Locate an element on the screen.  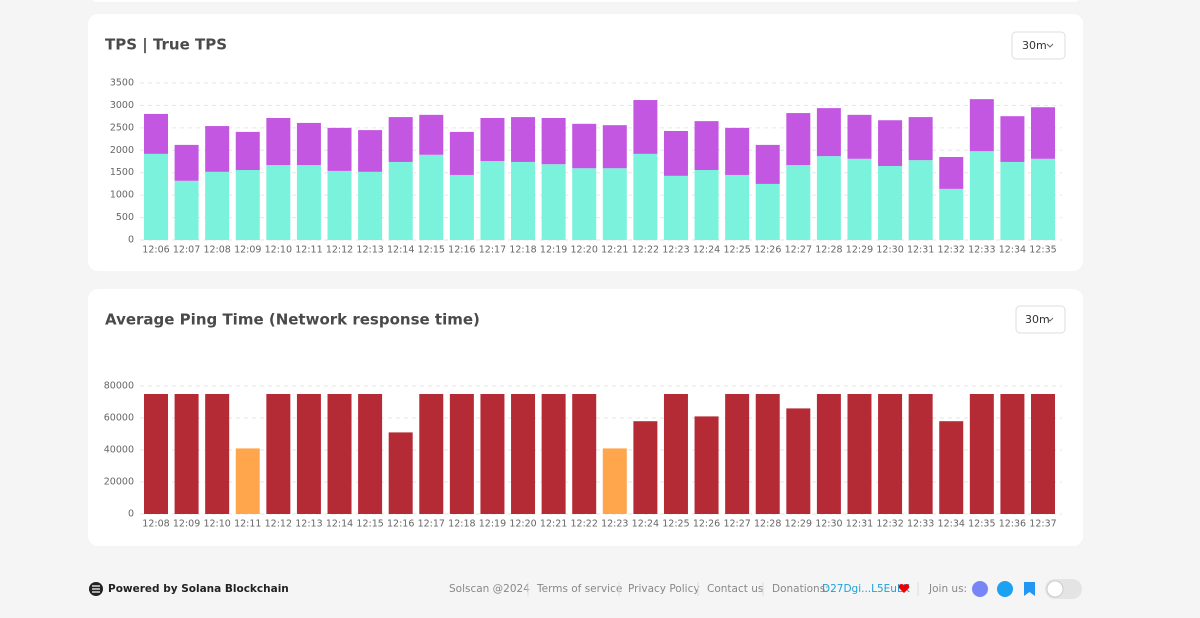
x-tick-label: 12:21 is located at coordinates (553, 524).